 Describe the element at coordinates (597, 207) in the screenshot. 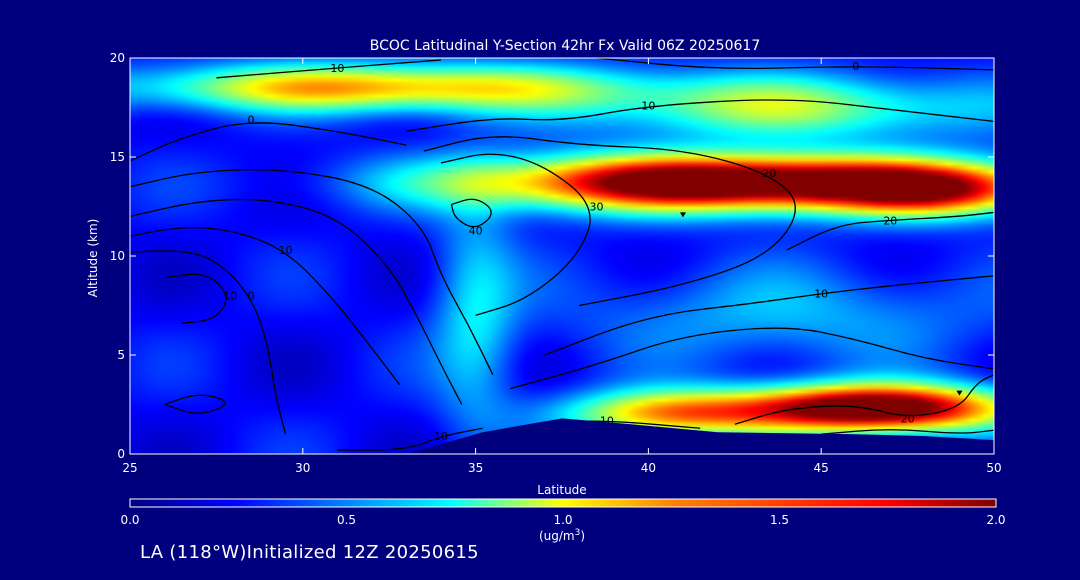

I see `contour-label: 30` at that location.